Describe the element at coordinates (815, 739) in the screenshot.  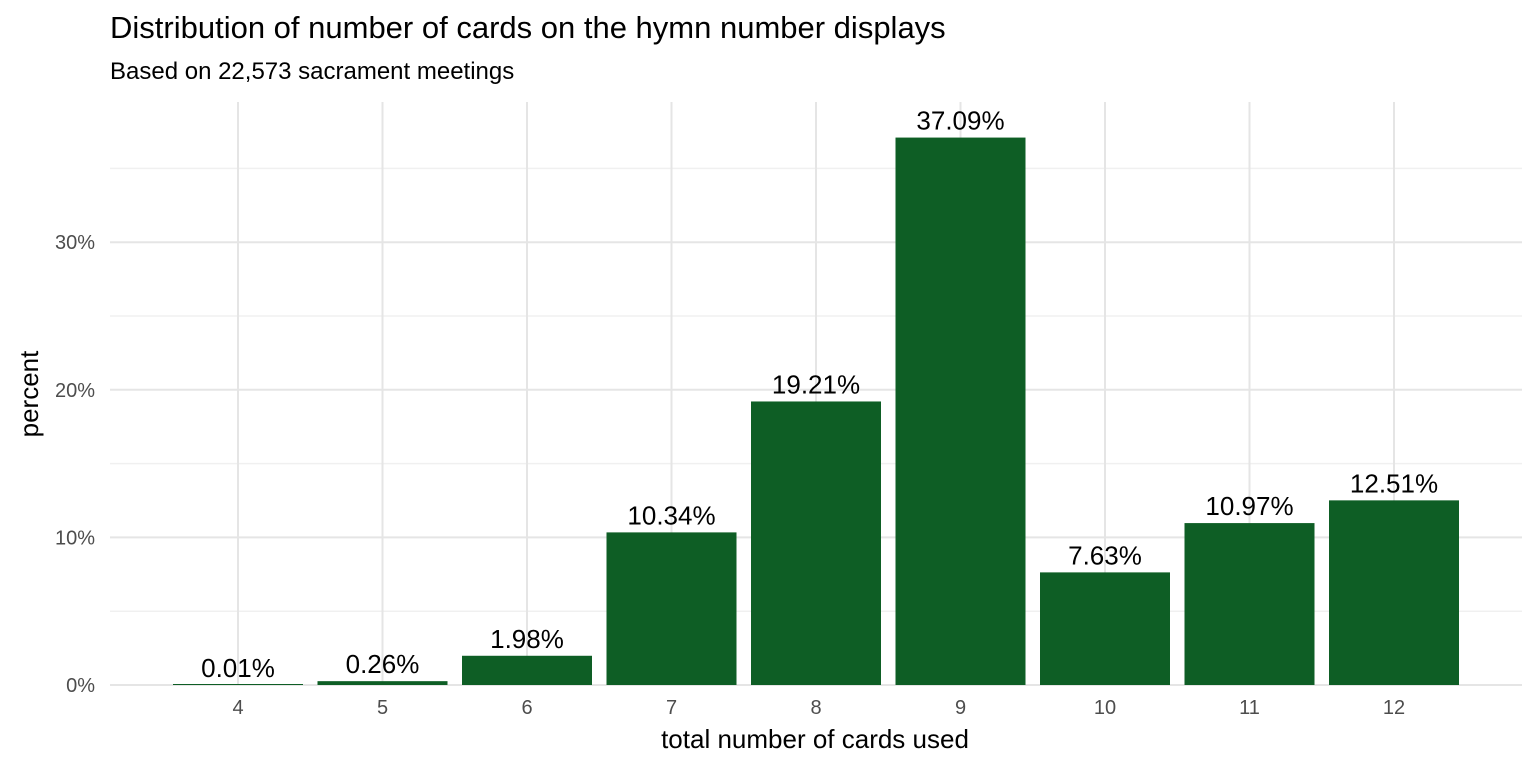
I see `x-axis-title: total number of cards used` at that location.